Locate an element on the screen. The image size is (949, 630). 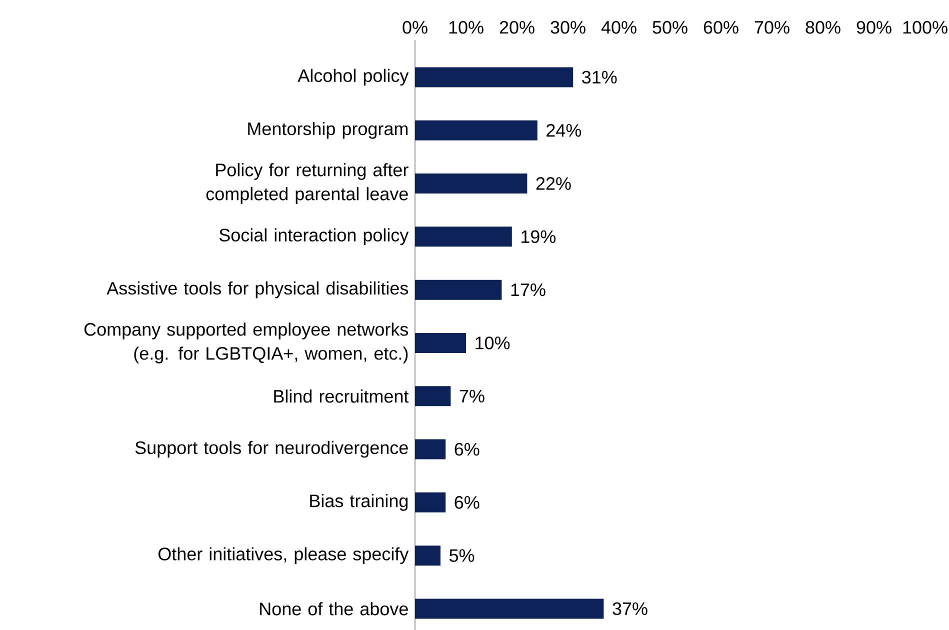
x-tick-label: 80% is located at coordinates (823, 27).